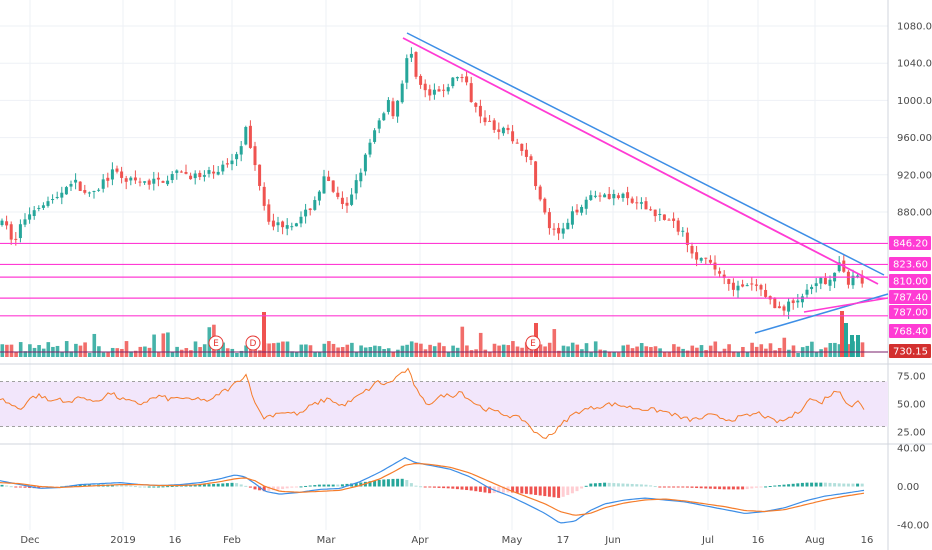 The image size is (932, 550). What do you see at coordinates (910, 281) in the screenshot?
I see `price-tag-bg` at bounding box center [910, 281].